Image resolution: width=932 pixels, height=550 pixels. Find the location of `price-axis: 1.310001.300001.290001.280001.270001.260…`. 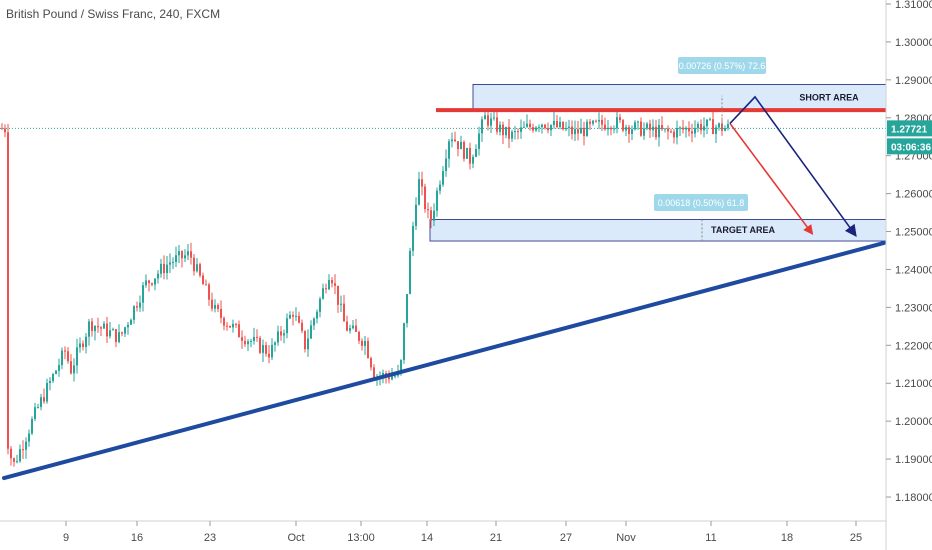

price-axis: 1.310001.300001.290001.280001.270001.260… is located at coordinates (909, 252).